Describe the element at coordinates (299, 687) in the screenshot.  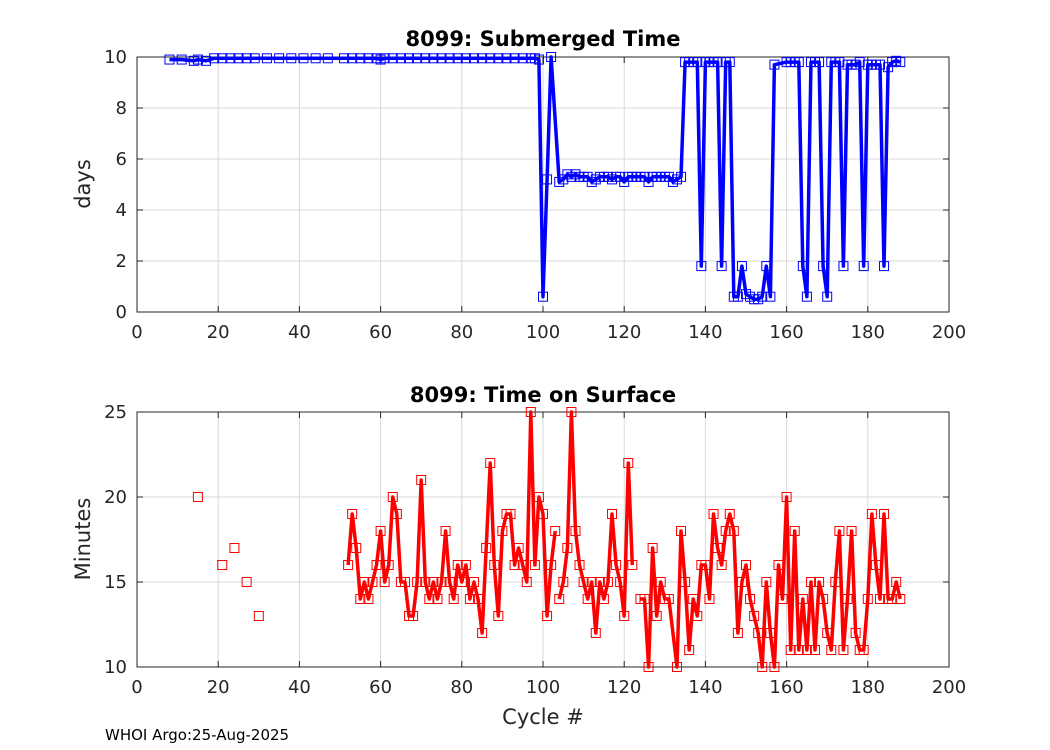
I see `x-tick-label: 40` at that location.